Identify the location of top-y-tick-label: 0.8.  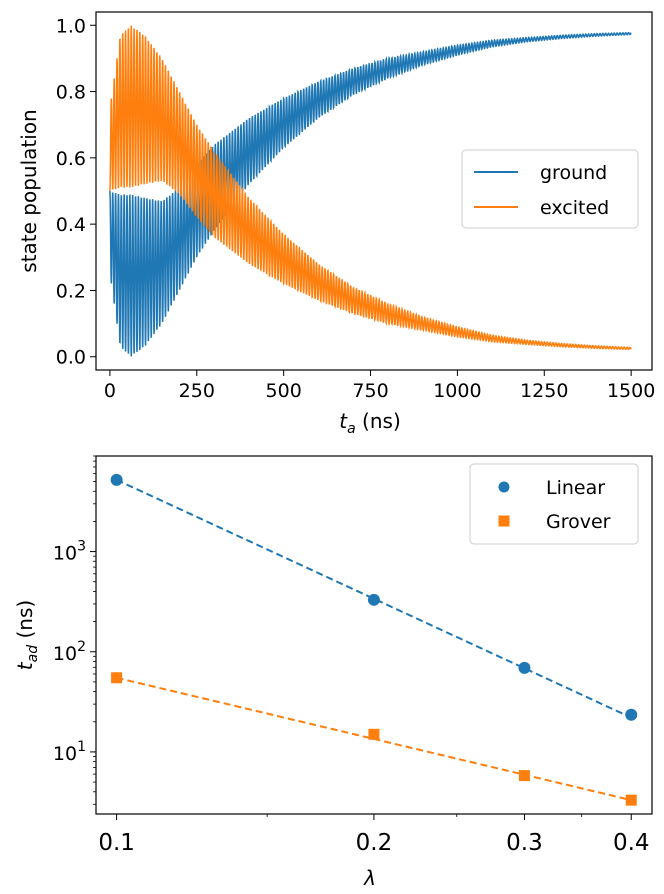
(71, 93).